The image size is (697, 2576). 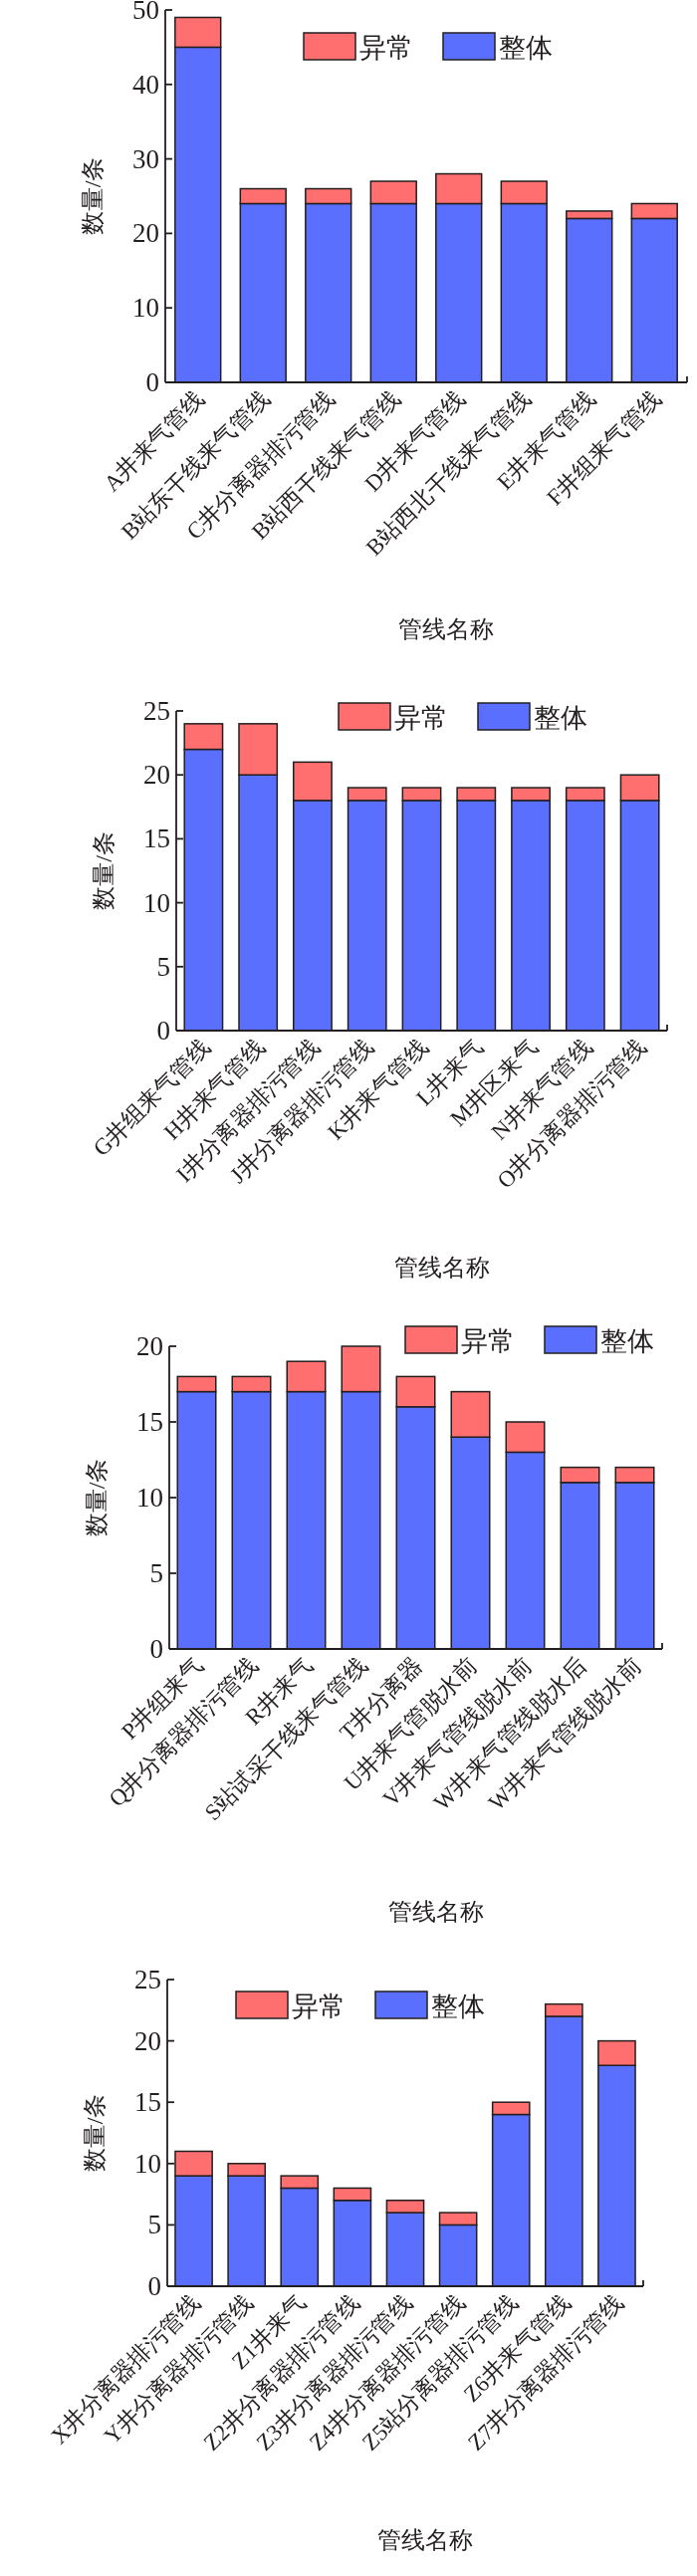 What do you see at coordinates (145, 158) in the screenshot?
I see `y-tick-label: 30` at bounding box center [145, 158].